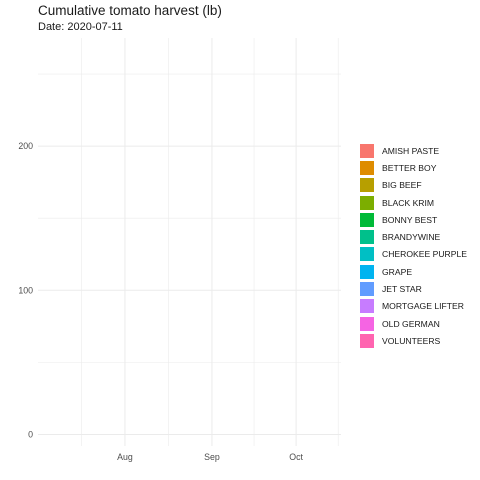  Describe the element at coordinates (30, 434) in the screenshot. I see `y-tick-label: 0` at that location.